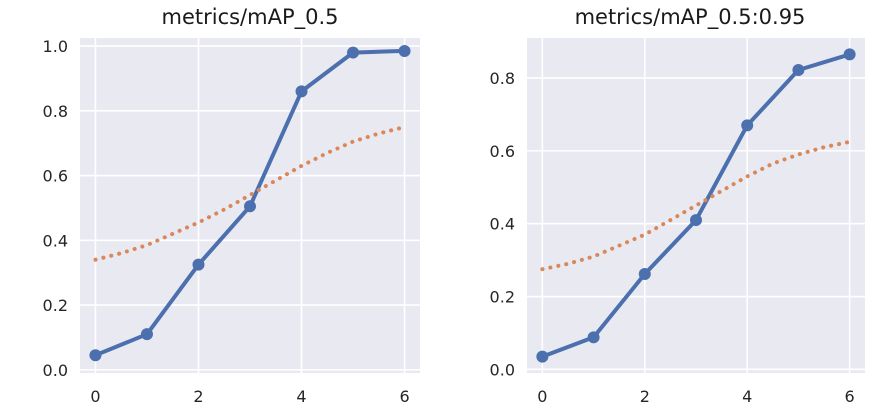 The width and height of the screenshot is (875, 415). Describe the element at coordinates (690, 17) in the screenshot. I see `chart-title: metrics/mAP_0.5:0.95` at that location.